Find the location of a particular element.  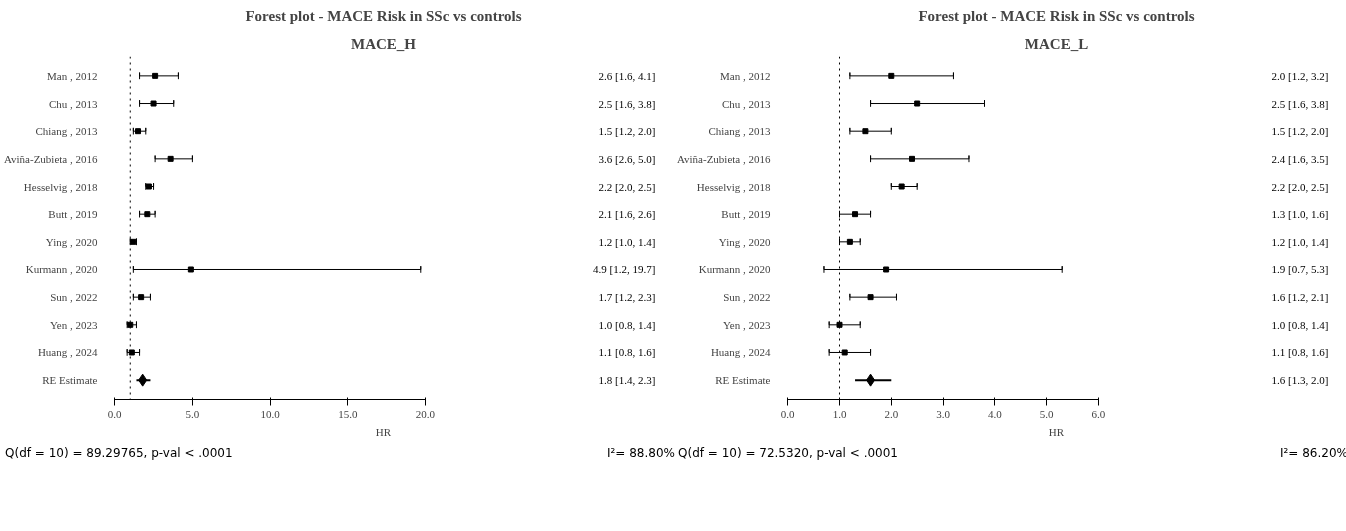

text: Q(df = 10) = 72.5320, p-val < .0001 is located at coordinates (788, 453).